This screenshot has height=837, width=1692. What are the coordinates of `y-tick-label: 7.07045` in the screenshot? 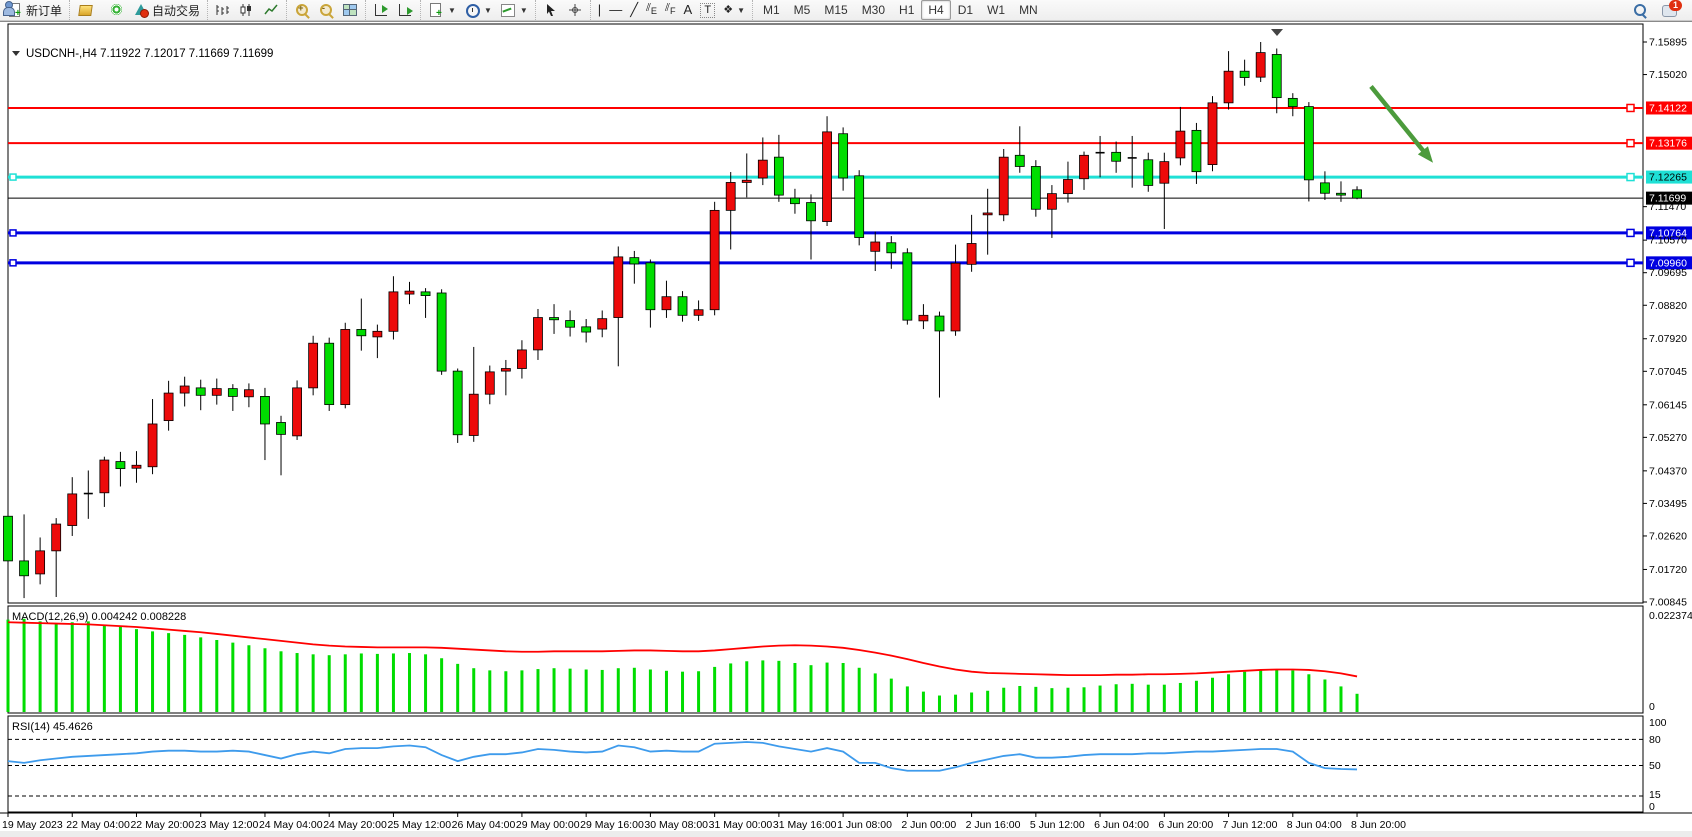 It's located at (1668, 372).